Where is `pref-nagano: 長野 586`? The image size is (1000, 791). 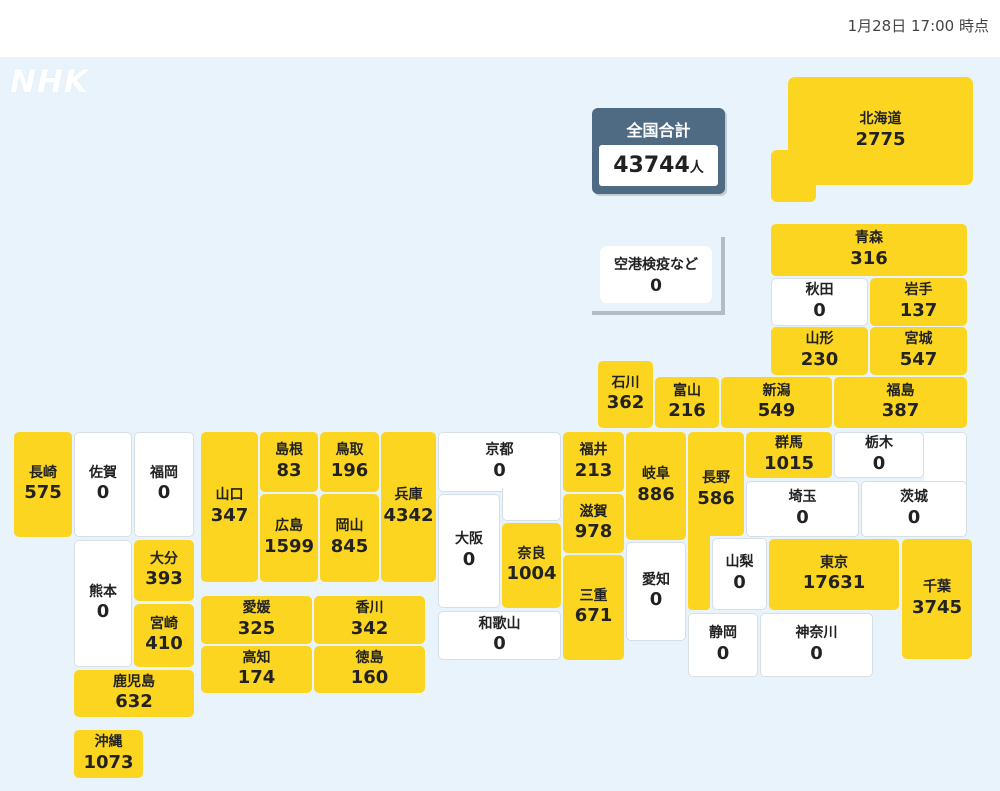 pref-nagano: 長野 586 is located at coordinates (716, 484).